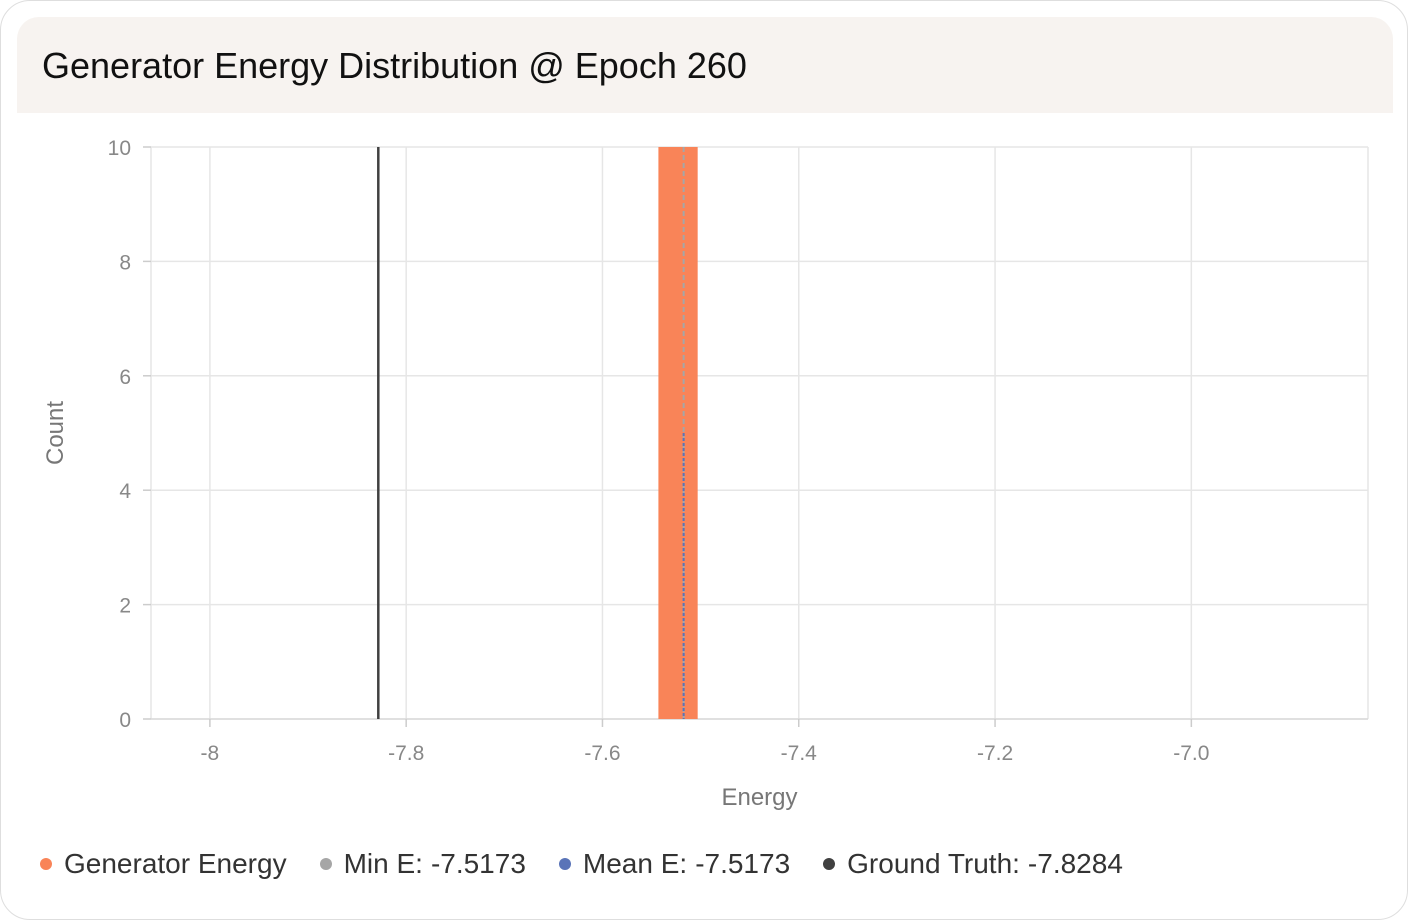 Image resolution: width=1408 pixels, height=920 pixels. Describe the element at coordinates (55, 433) in the screenshot. I see `y-axis-label: Count` at that location.